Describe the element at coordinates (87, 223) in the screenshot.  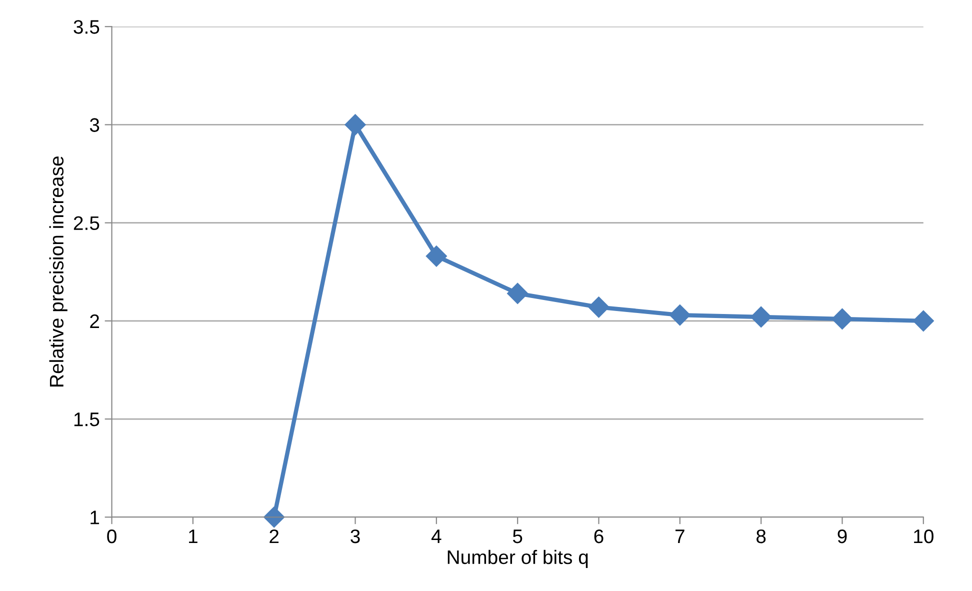
I see `y-tick-label: 2.5` at that location.